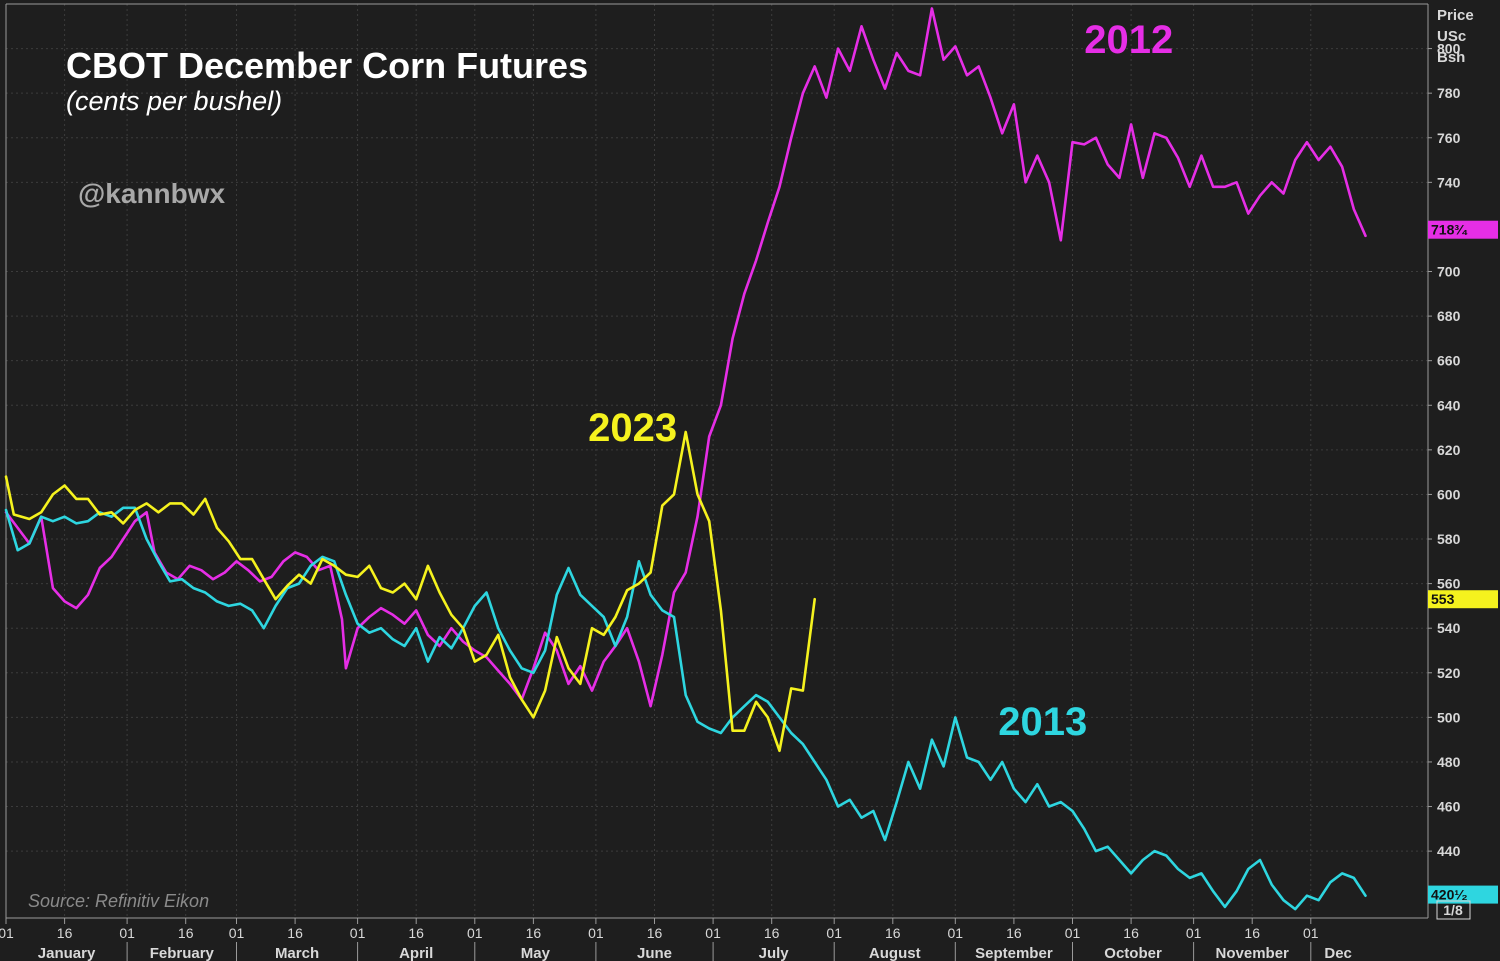 Image resolution: width=1500 pixels, height=961 pixels. What do you see at coordinates (1449, 230) in the screenshot?
I see `last-value-text-2012: 718³⁄₄` at bounding box center [1449, 230].